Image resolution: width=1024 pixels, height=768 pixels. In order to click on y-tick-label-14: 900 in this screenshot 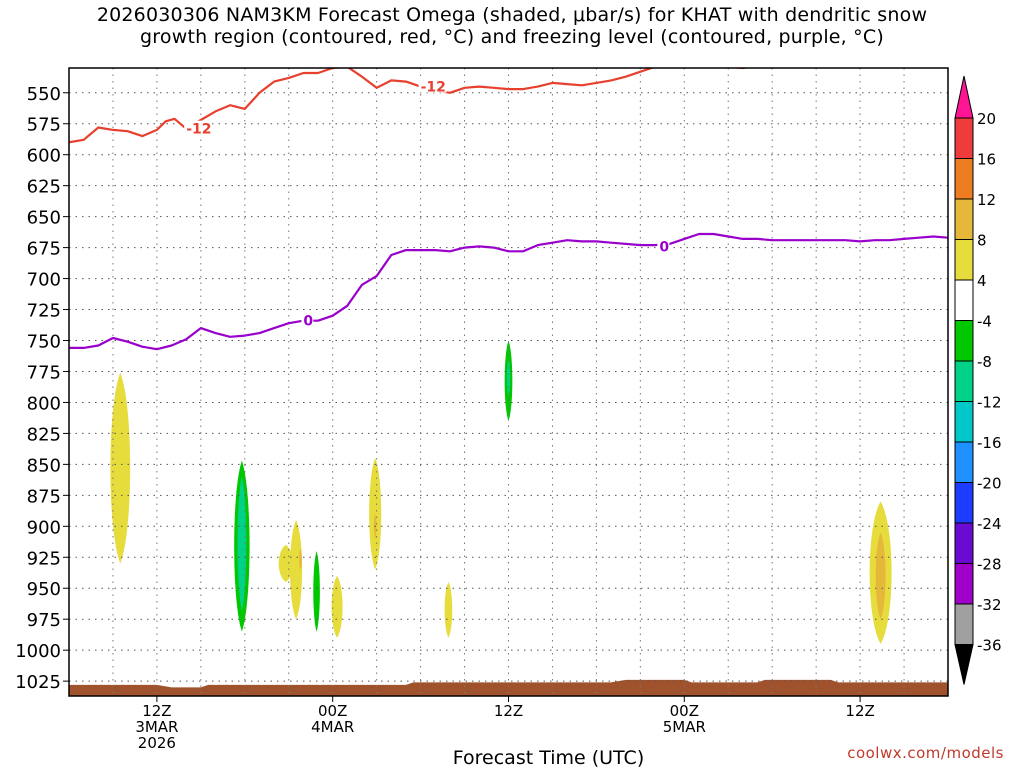, I will do `click(44, 527)`.